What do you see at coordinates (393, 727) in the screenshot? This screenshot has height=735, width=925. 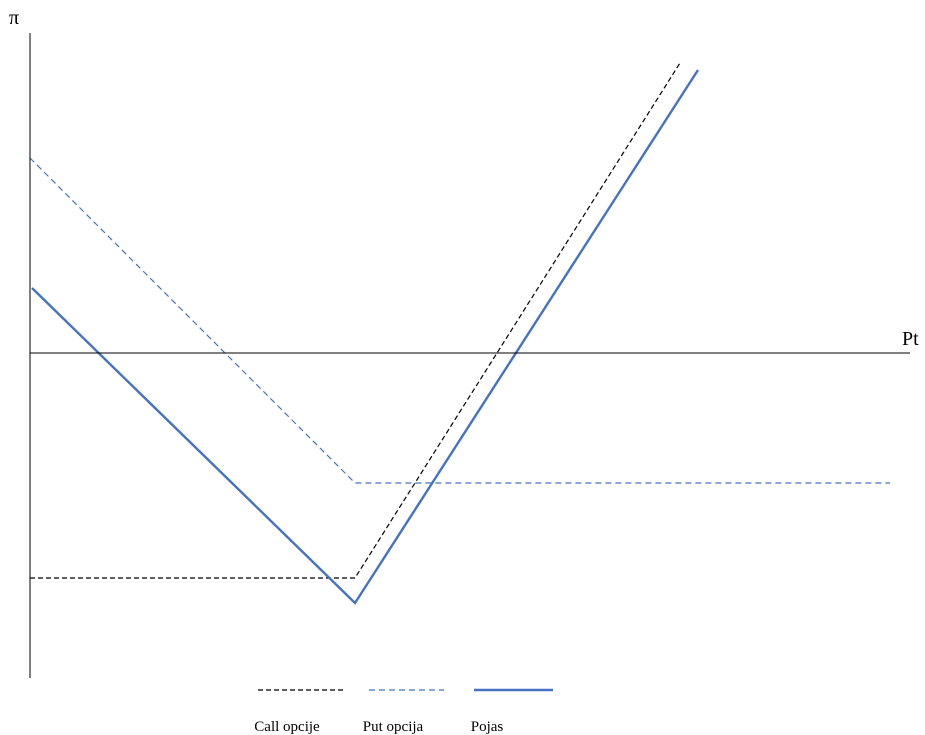 I see `legend-label-put-opcija: Put opcija` at bounding box center [393, 727].